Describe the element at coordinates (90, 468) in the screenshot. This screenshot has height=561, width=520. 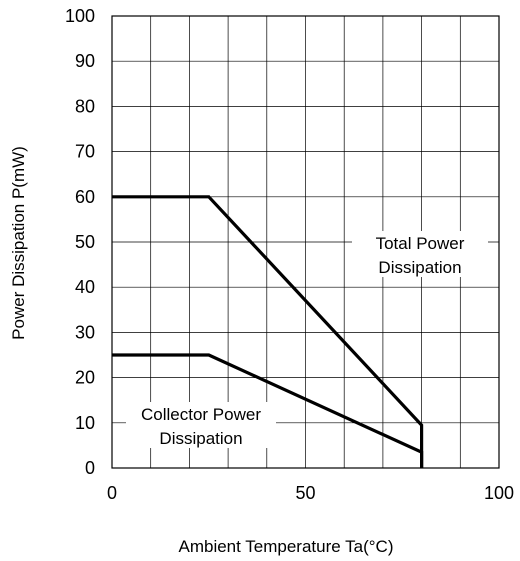
I see `y-tick-label: 0` at that location.